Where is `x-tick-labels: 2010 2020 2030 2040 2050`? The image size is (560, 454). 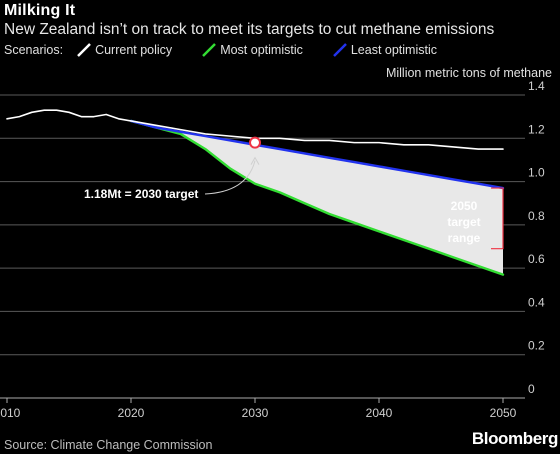
x-tick-labels: 2010 2020 2030 2040 2050 is located at coordinates (258, 409).